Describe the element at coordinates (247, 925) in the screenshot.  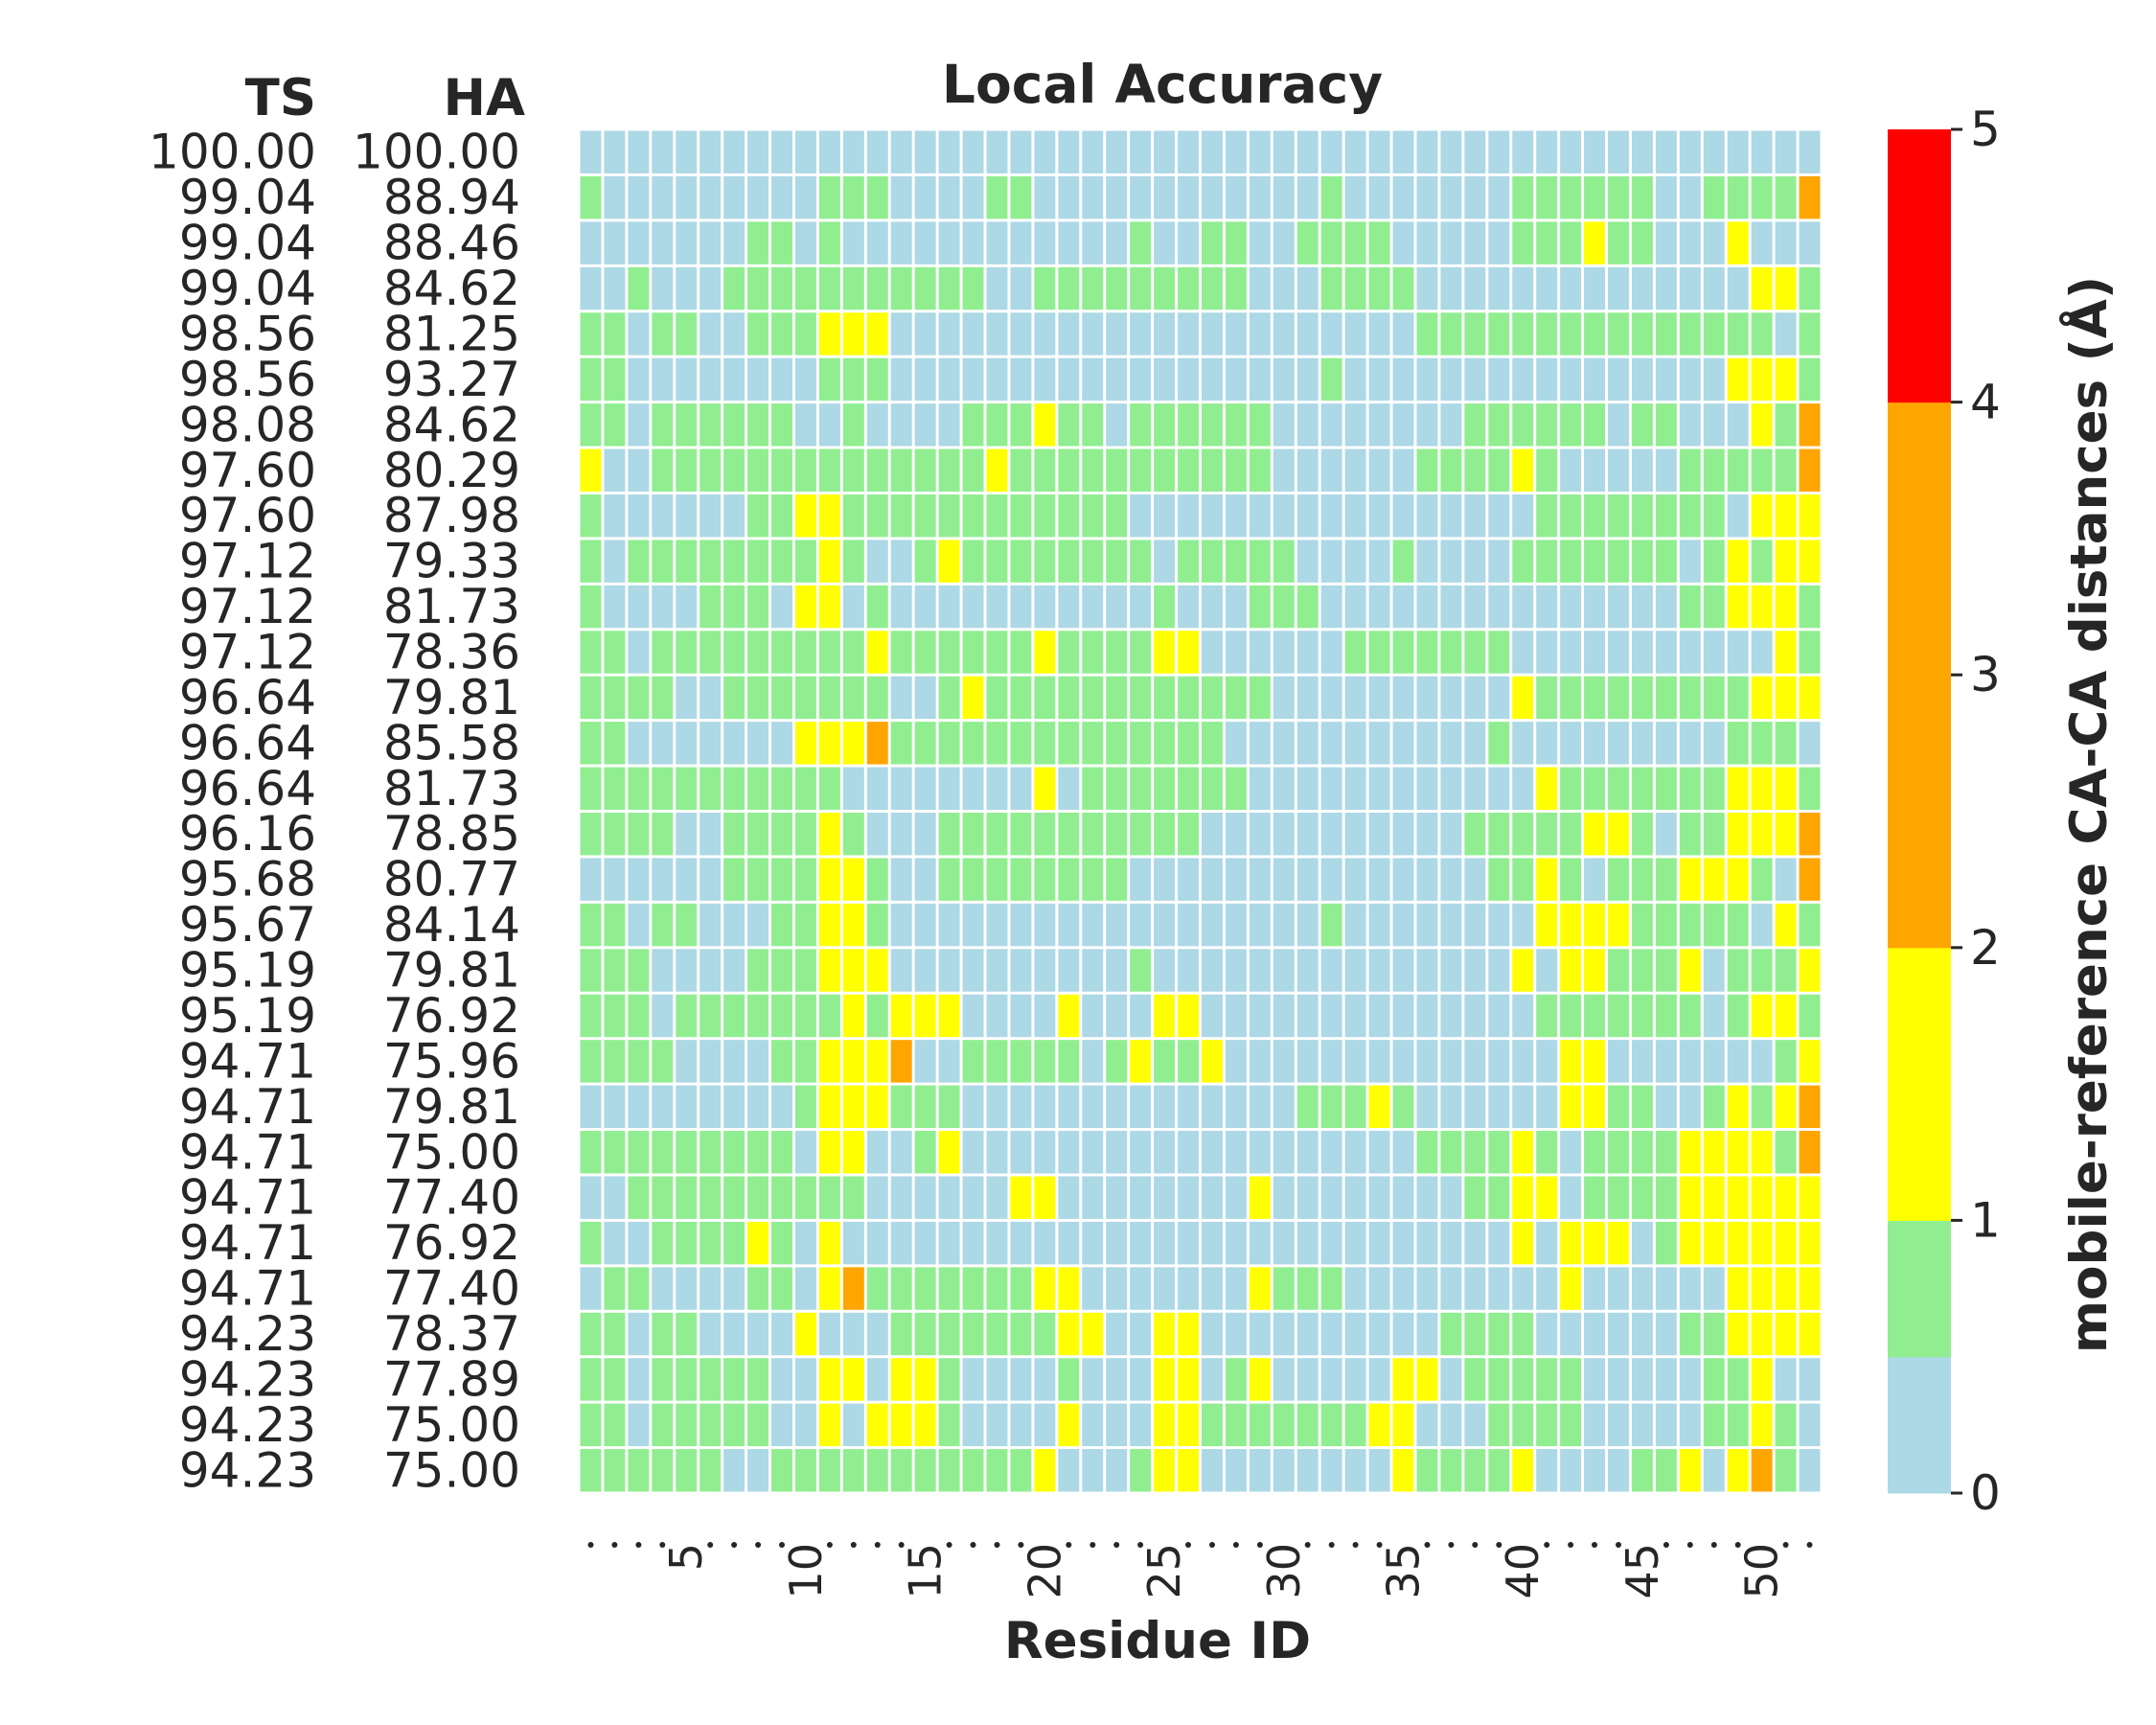
I see `ts-label: 95.67` at that location.